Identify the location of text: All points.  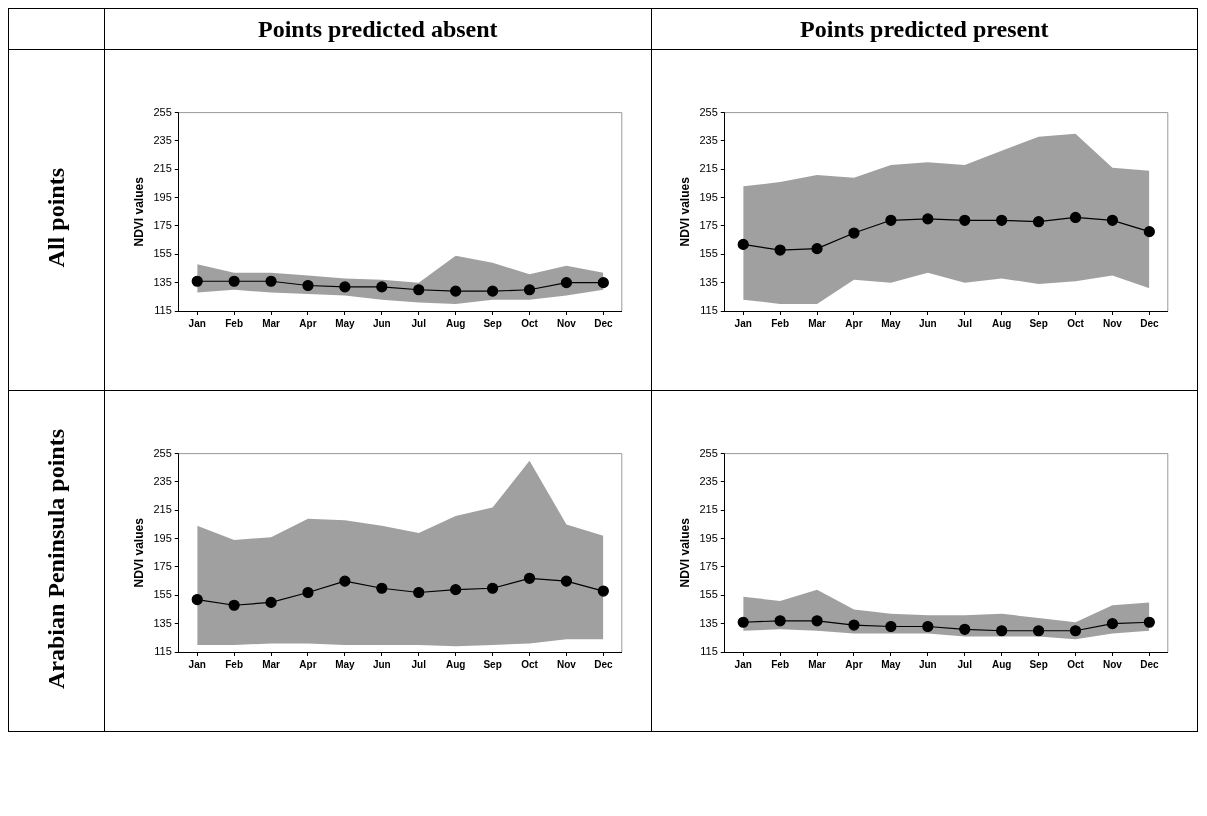
(56, 218).